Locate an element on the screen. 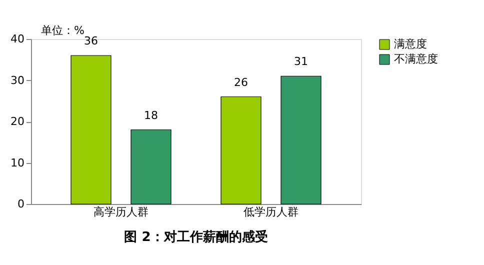 This screenshot has width=484, height=265. y-tick-label: 10 is located at coordinates (17, 163).